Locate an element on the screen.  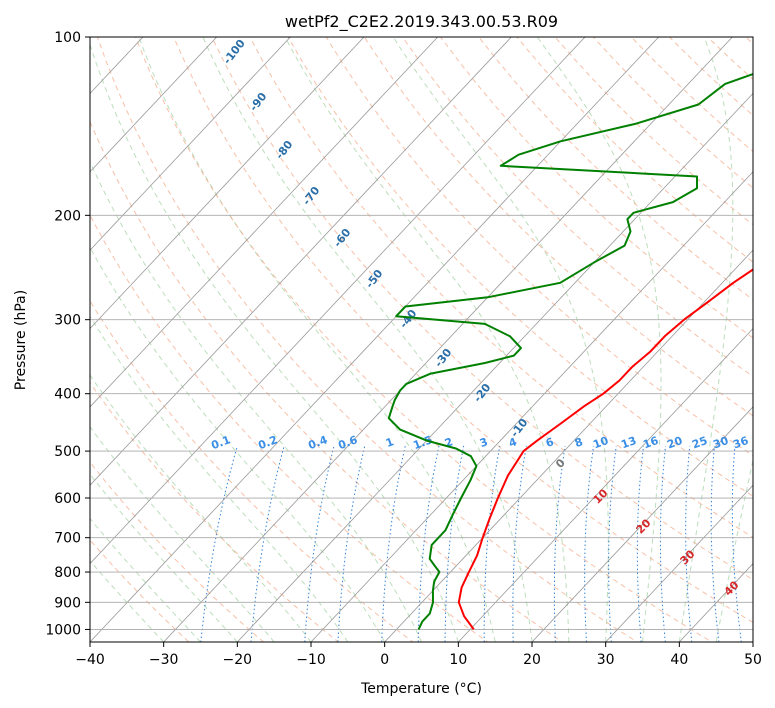
x-tick-label: −30 is located at coordinates (164, 660).